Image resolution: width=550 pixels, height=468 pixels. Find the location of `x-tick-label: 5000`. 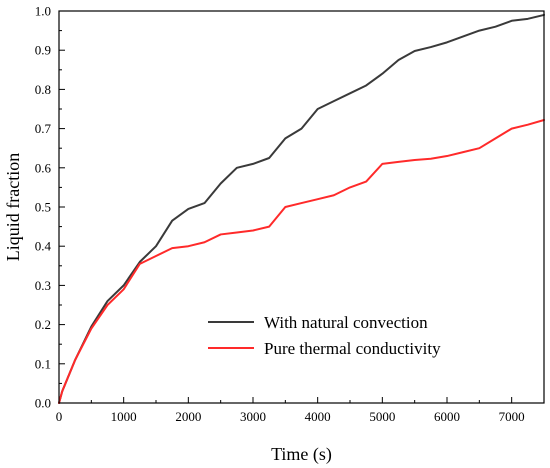

x-tick-label: 5000 is located at coordinates (382, 416).